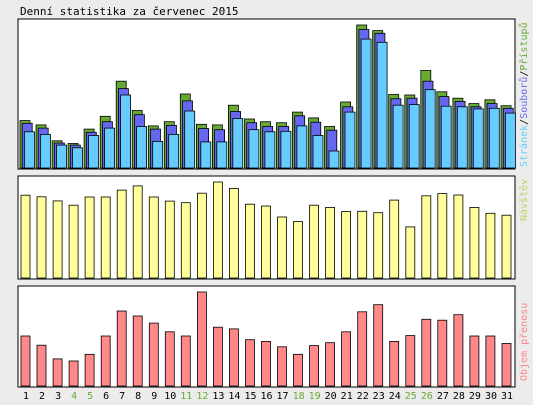  Describe the element at coordinates (524, 200) in the screenshot. I see `legend-navstev: Návštěv` at that location.